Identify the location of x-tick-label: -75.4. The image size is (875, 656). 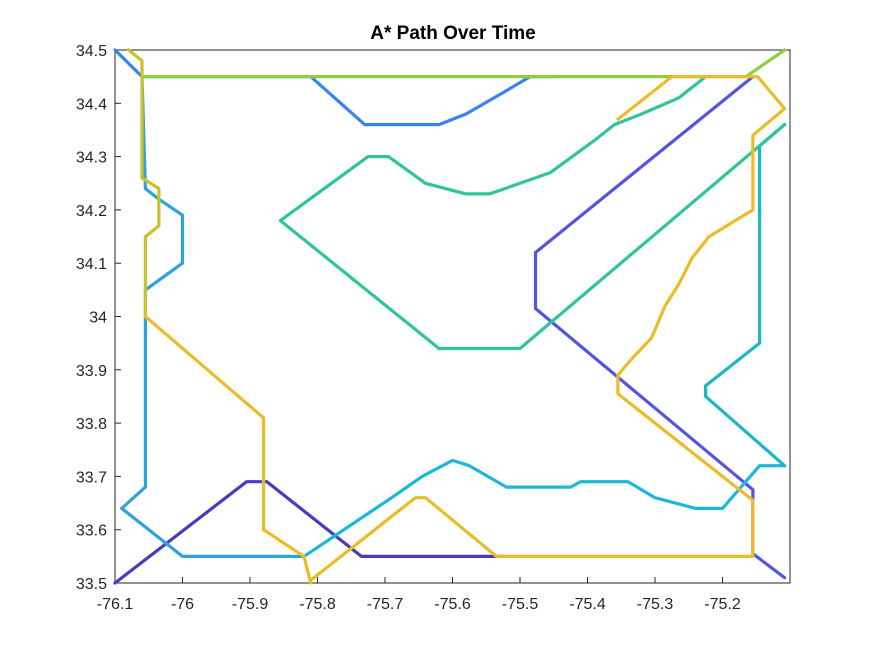
(587, 604).